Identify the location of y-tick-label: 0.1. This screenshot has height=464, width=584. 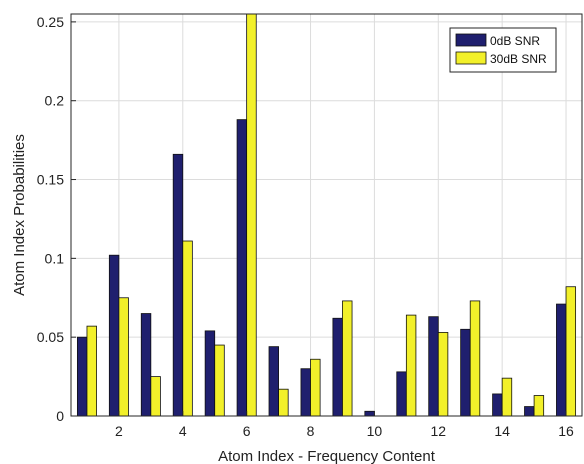
(55, 258).